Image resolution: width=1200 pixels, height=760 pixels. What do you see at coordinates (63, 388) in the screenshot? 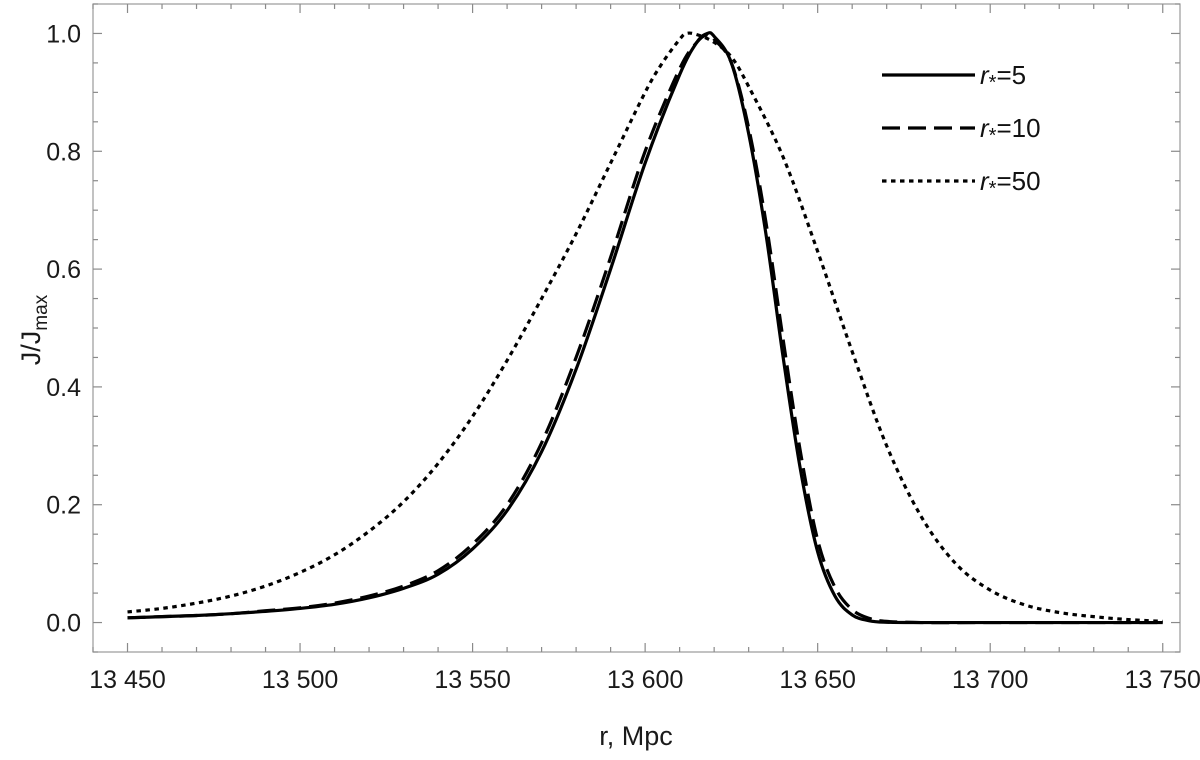
I see `y-tick-label: 0.4` at bounding box center [63, 388].